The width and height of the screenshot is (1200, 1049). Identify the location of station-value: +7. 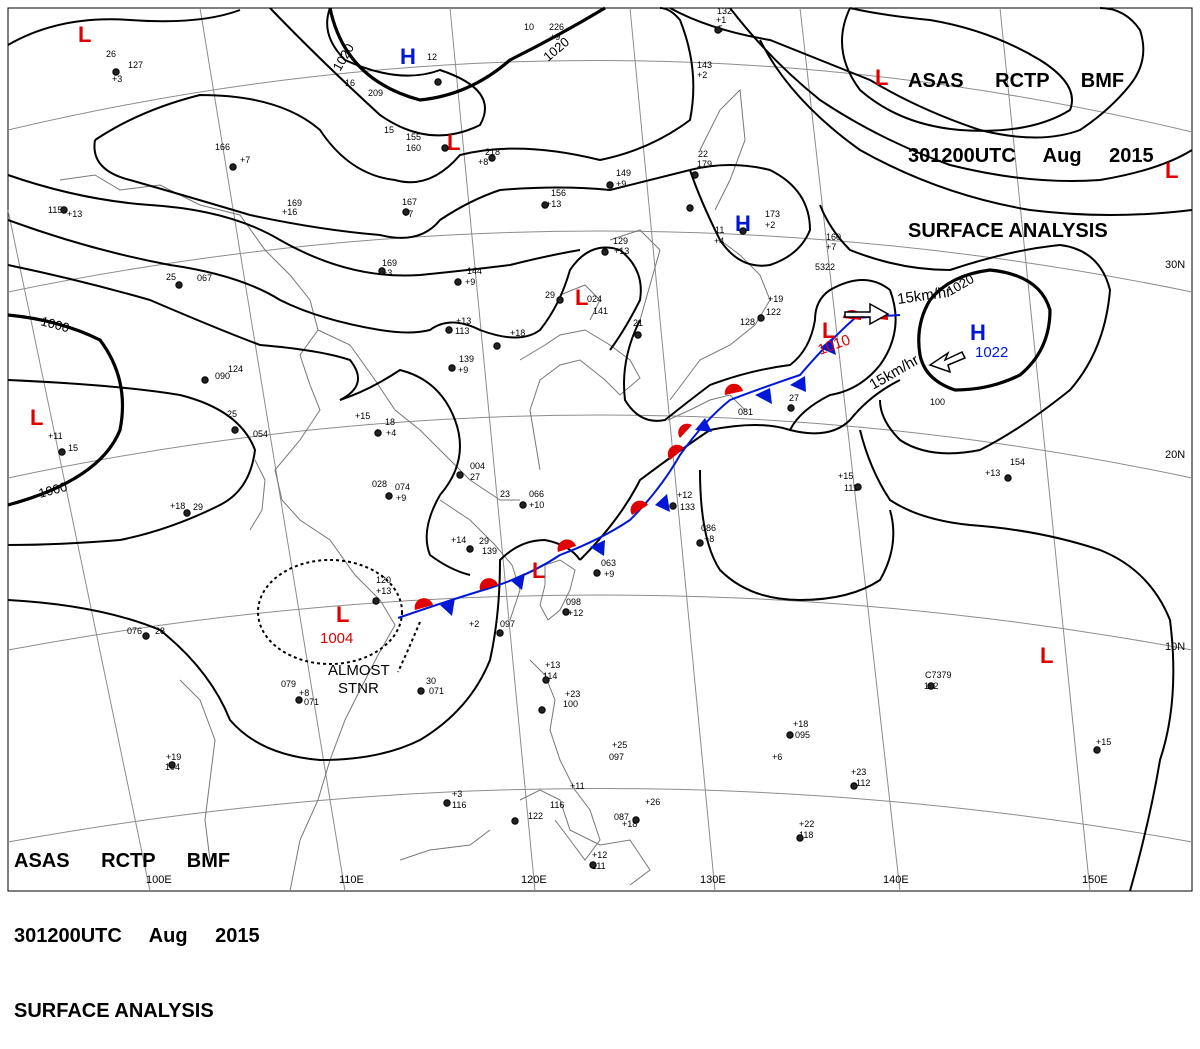
(831, 247).